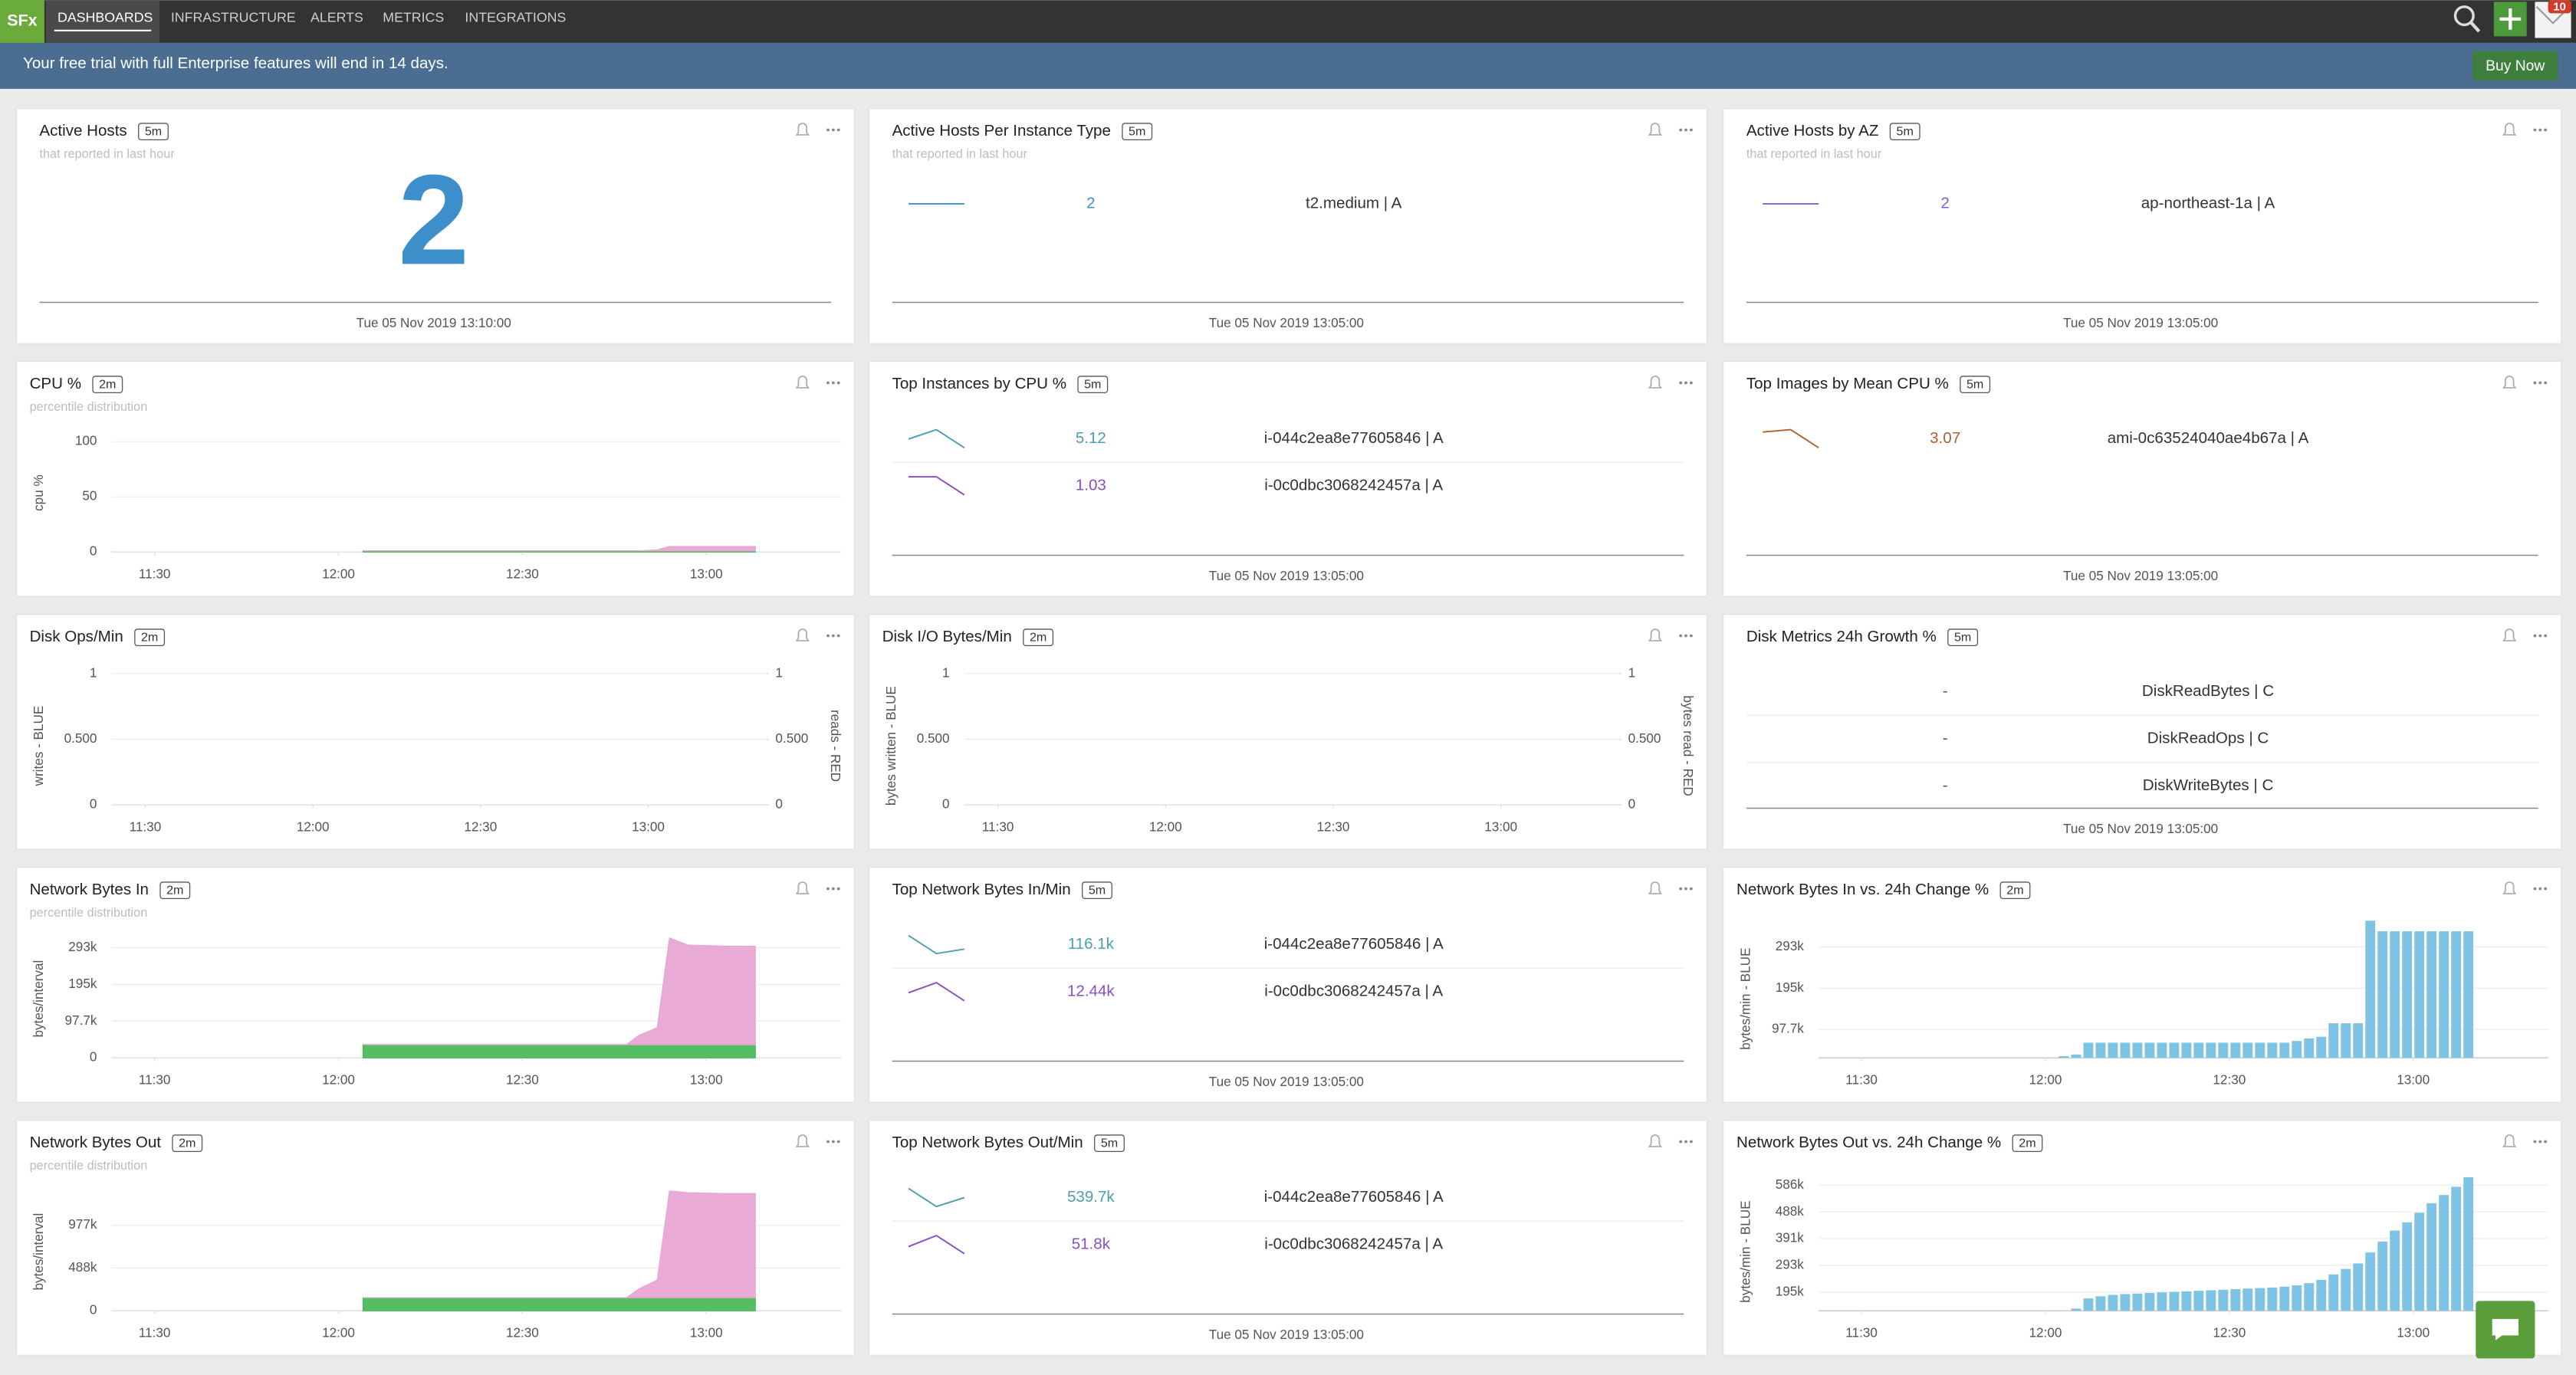 This screenshot has height=1375, width=2576. Describe the element at coordinates (336, 17) in the screenshot. I see `nav-tab: ALERTS` at that location.